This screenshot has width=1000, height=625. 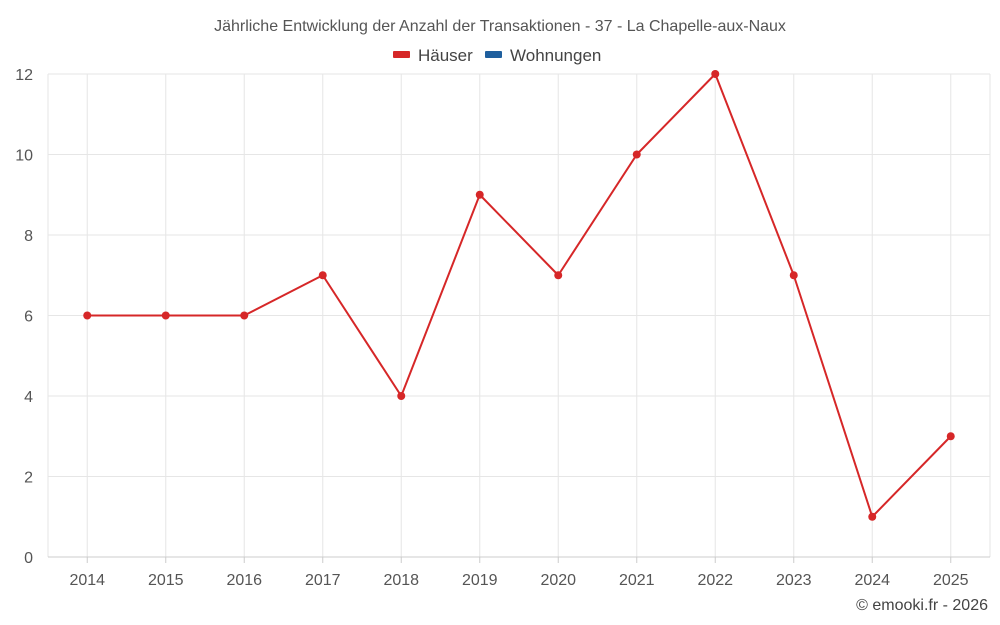 I want to click on x-tick-label: 2021, so click(x=637, y=580).